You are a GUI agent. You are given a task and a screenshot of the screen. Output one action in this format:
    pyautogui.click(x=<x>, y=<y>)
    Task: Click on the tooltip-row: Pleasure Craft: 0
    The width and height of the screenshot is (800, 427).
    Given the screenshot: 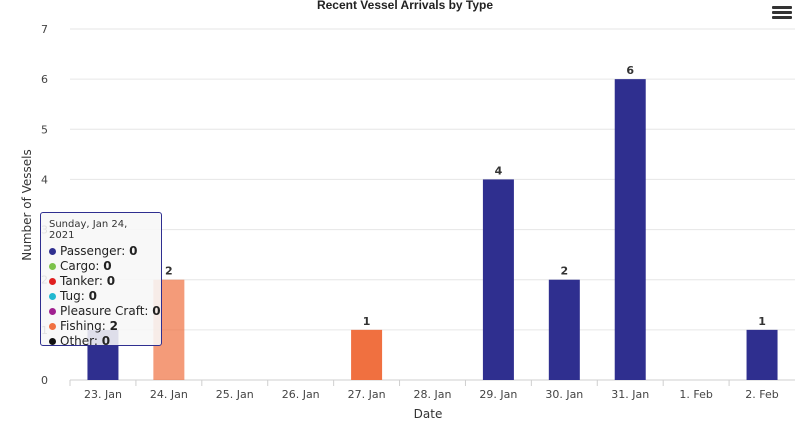 What is the action you would take?
    pyautogui.click(x=105, y=311)
    